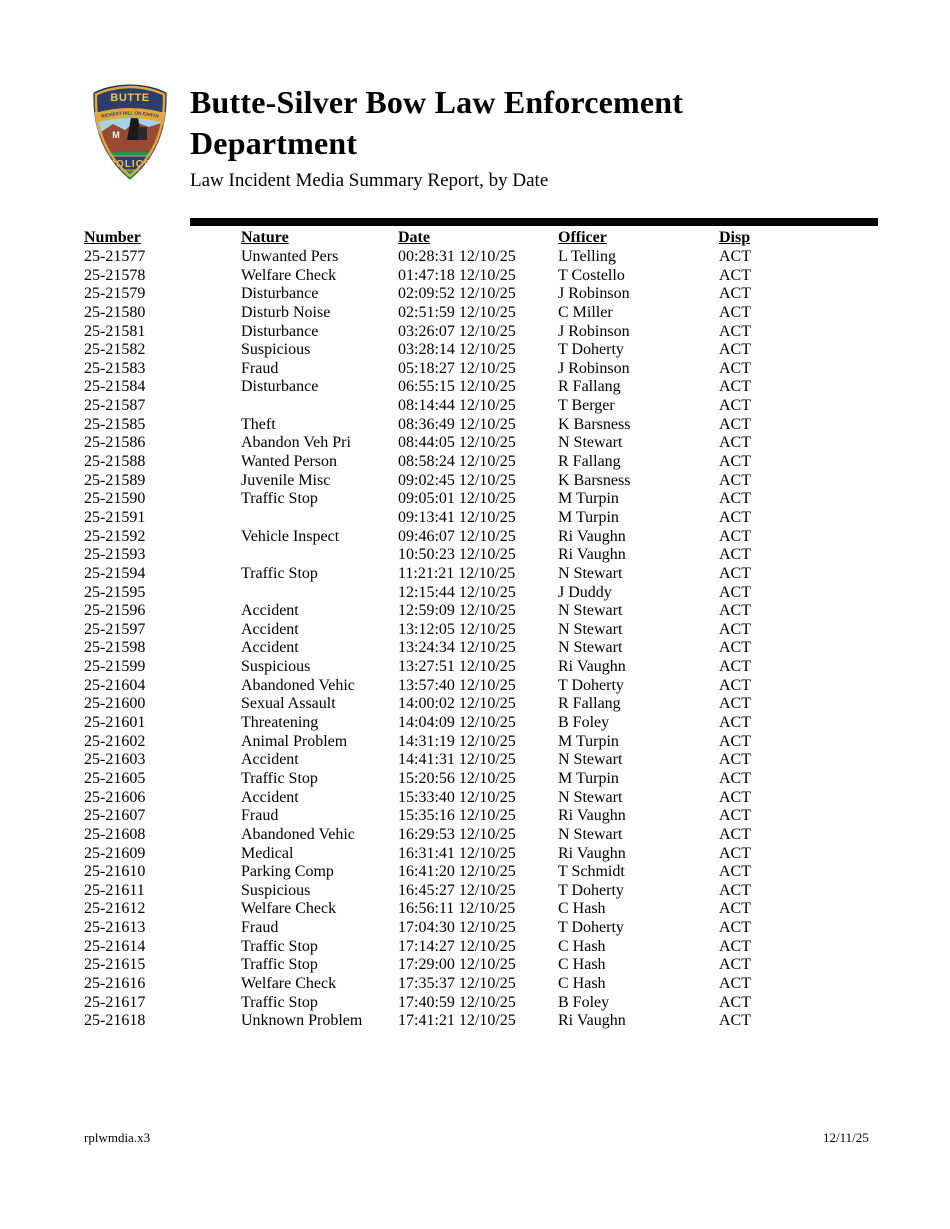 Image resolution: width=950 pixels, height=1229 pixels. I want to click on table-cell: 17:35:37 12/10/25, so click(457, 983).